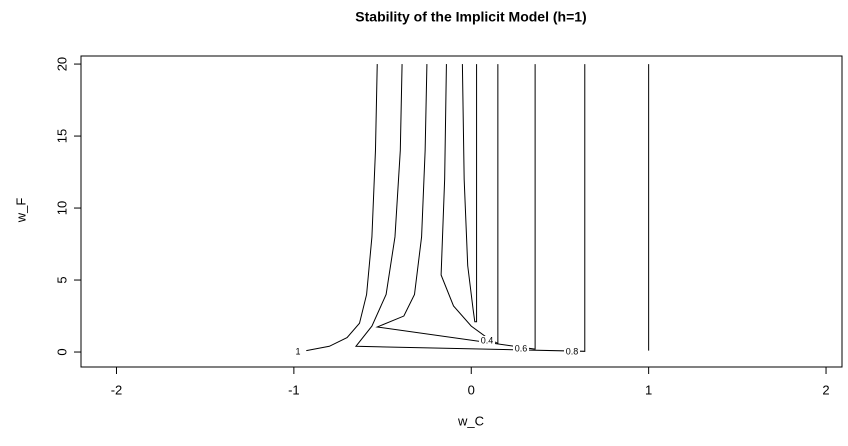 The height and width of the screenshot is (446, 848). I want to click on y-tick-label: 5, so click(61, 279).